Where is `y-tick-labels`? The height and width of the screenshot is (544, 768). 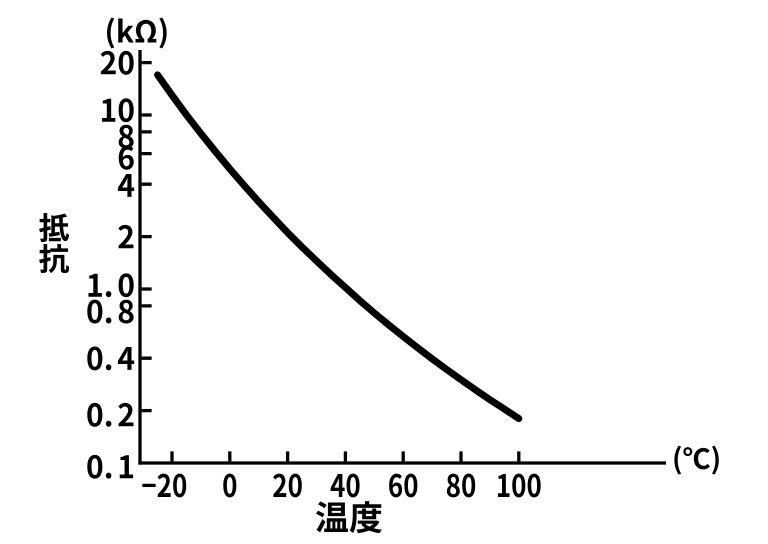
y-tick-labels is located at coordinates (111, 264).